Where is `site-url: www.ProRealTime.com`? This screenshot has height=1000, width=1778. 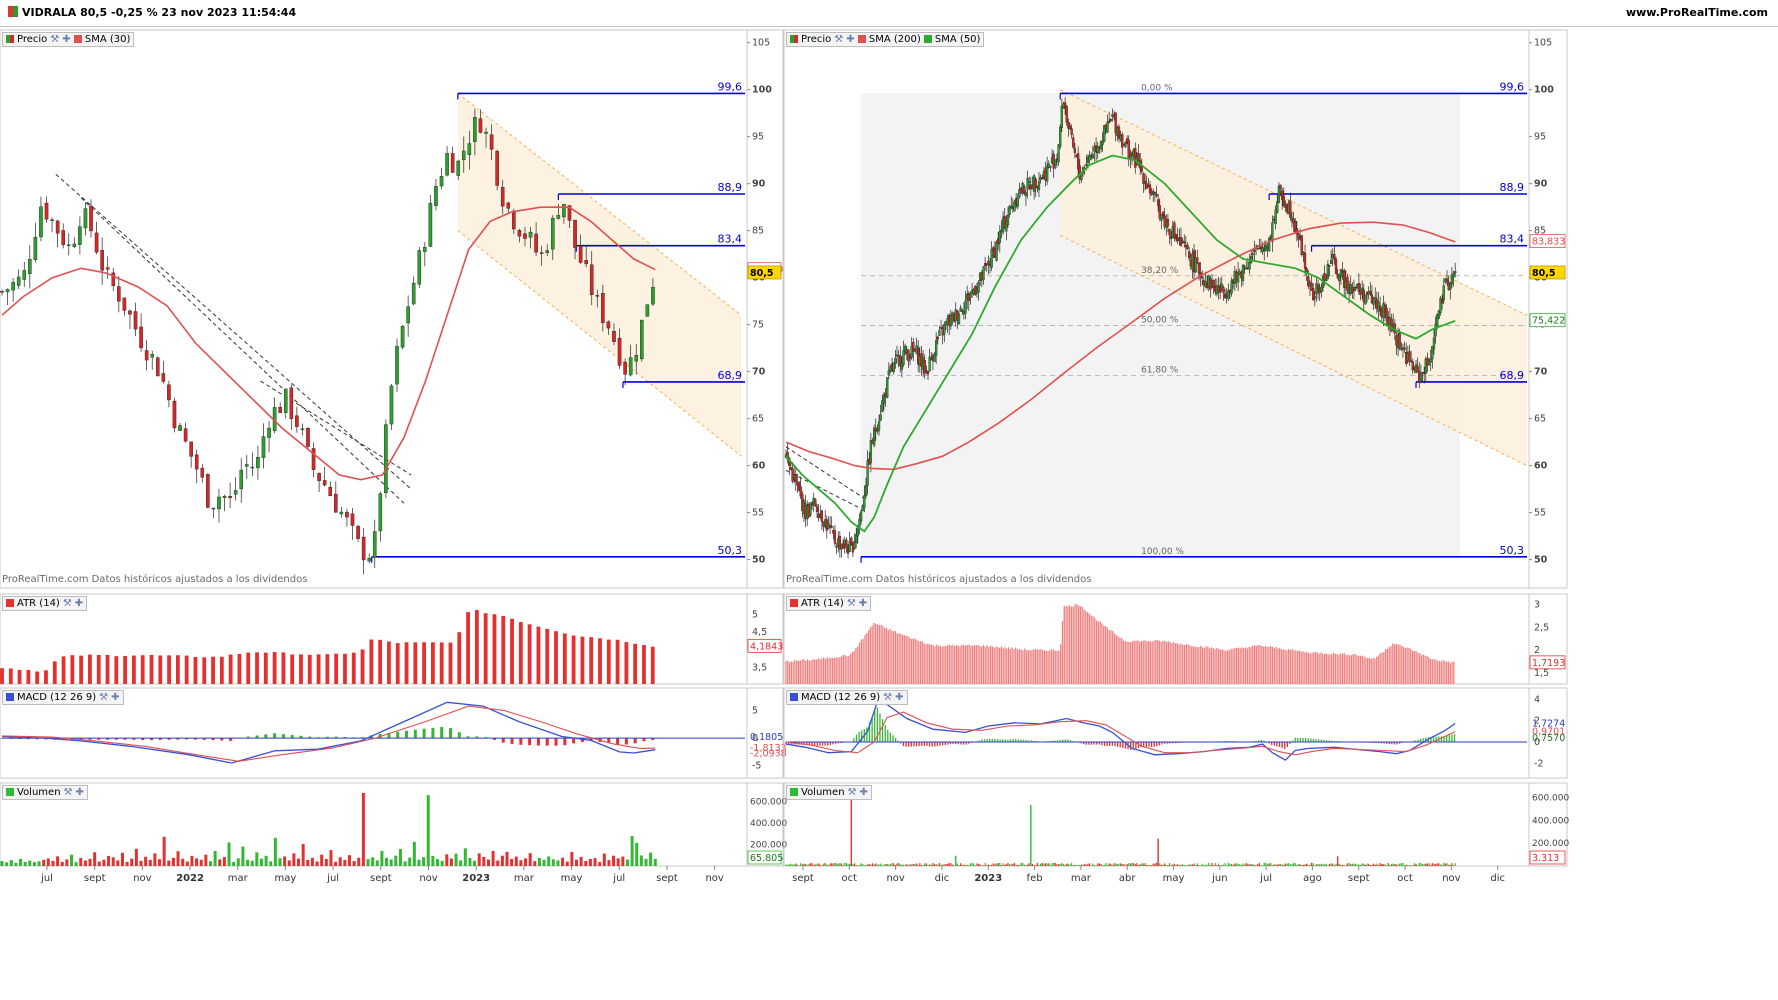
site-url: www.ProRealTime.com is located at coordinates (1696, 12).